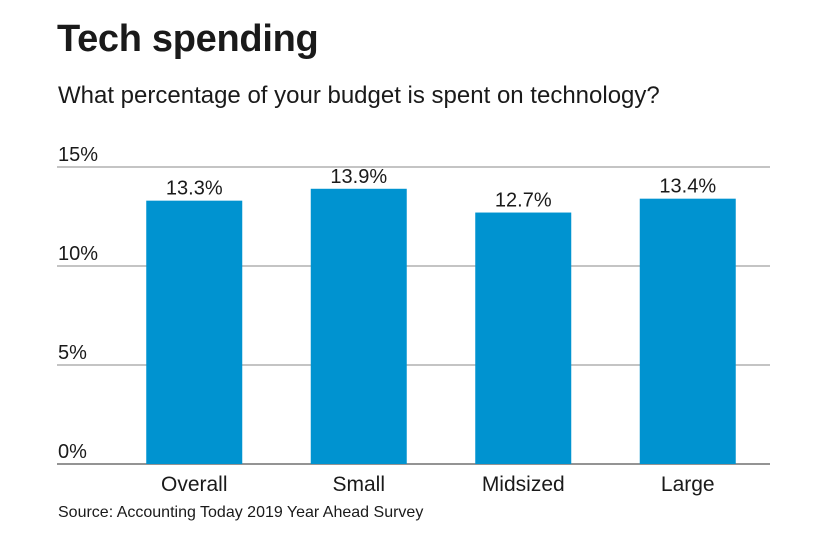 This screenshot has height=547, width=840. I want to click on data-label: 13.4%, so click(687, 187).